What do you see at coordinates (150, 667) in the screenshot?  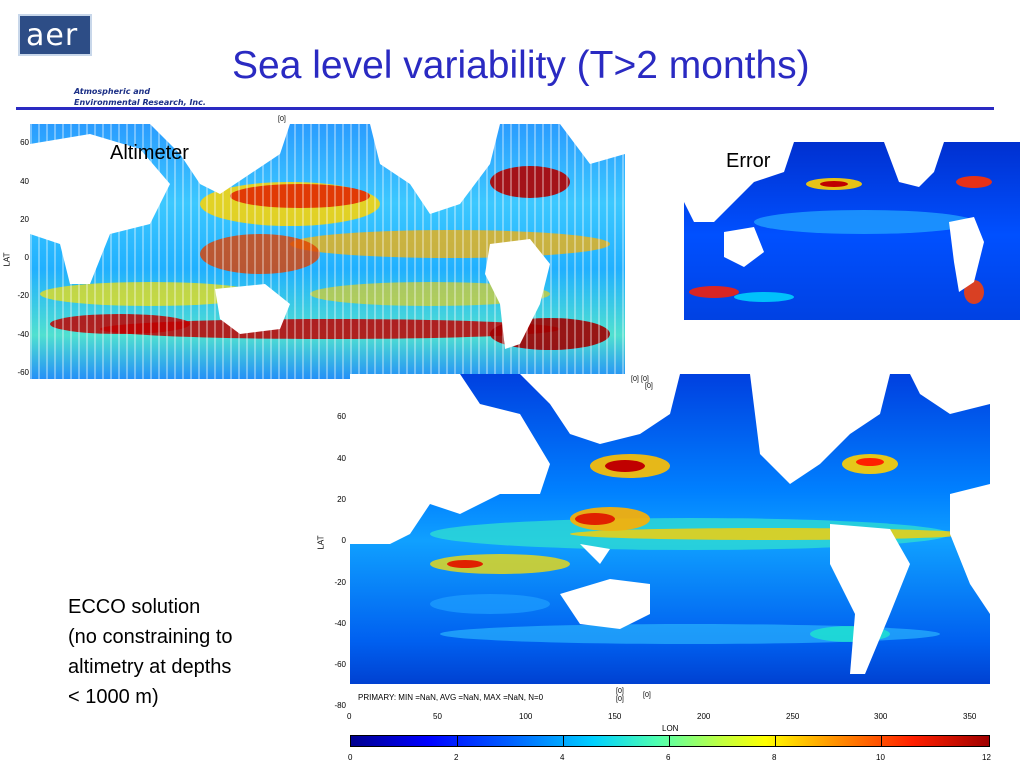 I see `caption-line: altimetry at depths` at bounding box center [150, 667].